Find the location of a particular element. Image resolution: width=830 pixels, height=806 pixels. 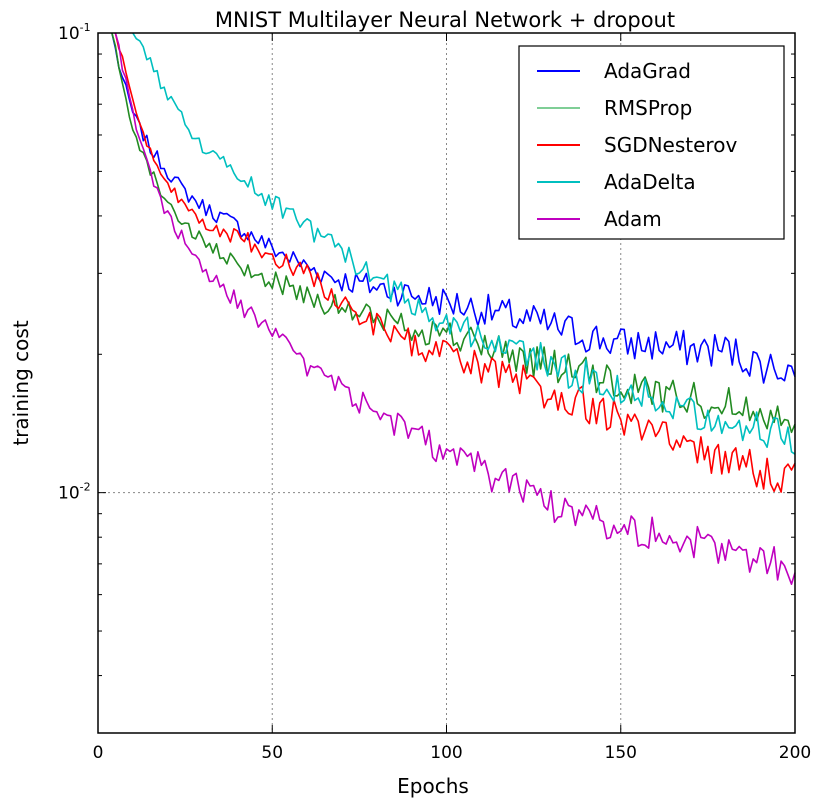

legend-label: AdaDelta is located at coordinates (650, 182).